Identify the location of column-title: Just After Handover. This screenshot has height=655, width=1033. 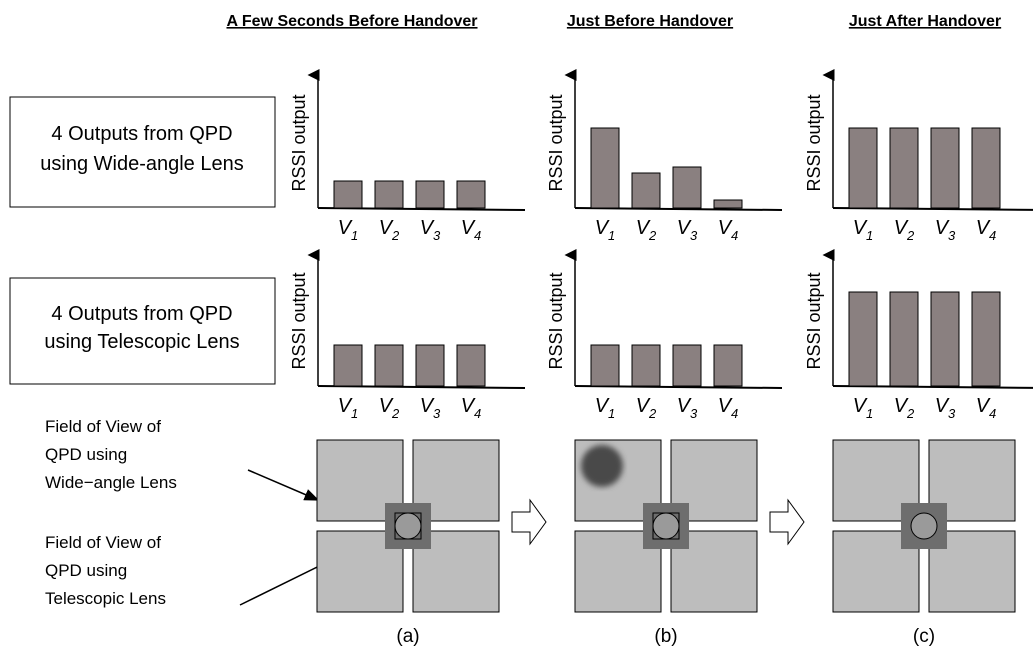
(925, 21).